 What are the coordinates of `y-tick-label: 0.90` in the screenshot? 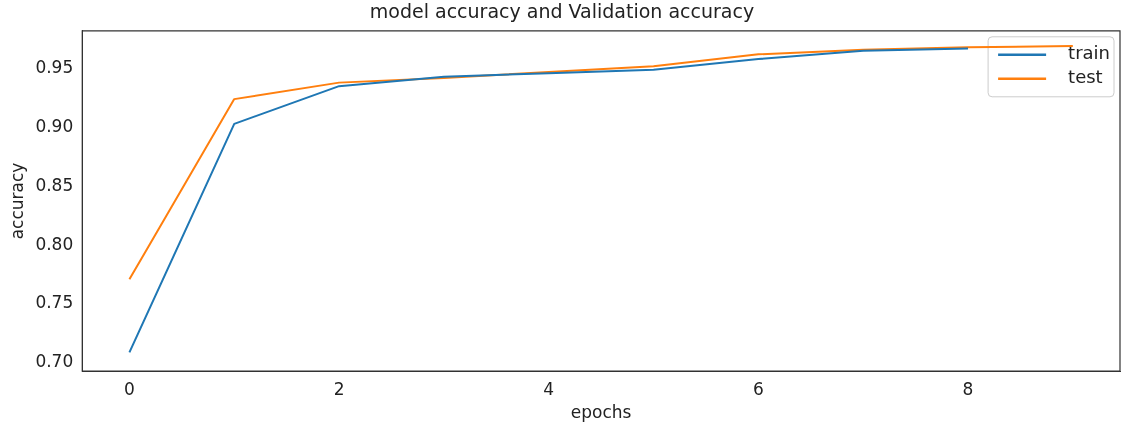 It's located at (54, 125).